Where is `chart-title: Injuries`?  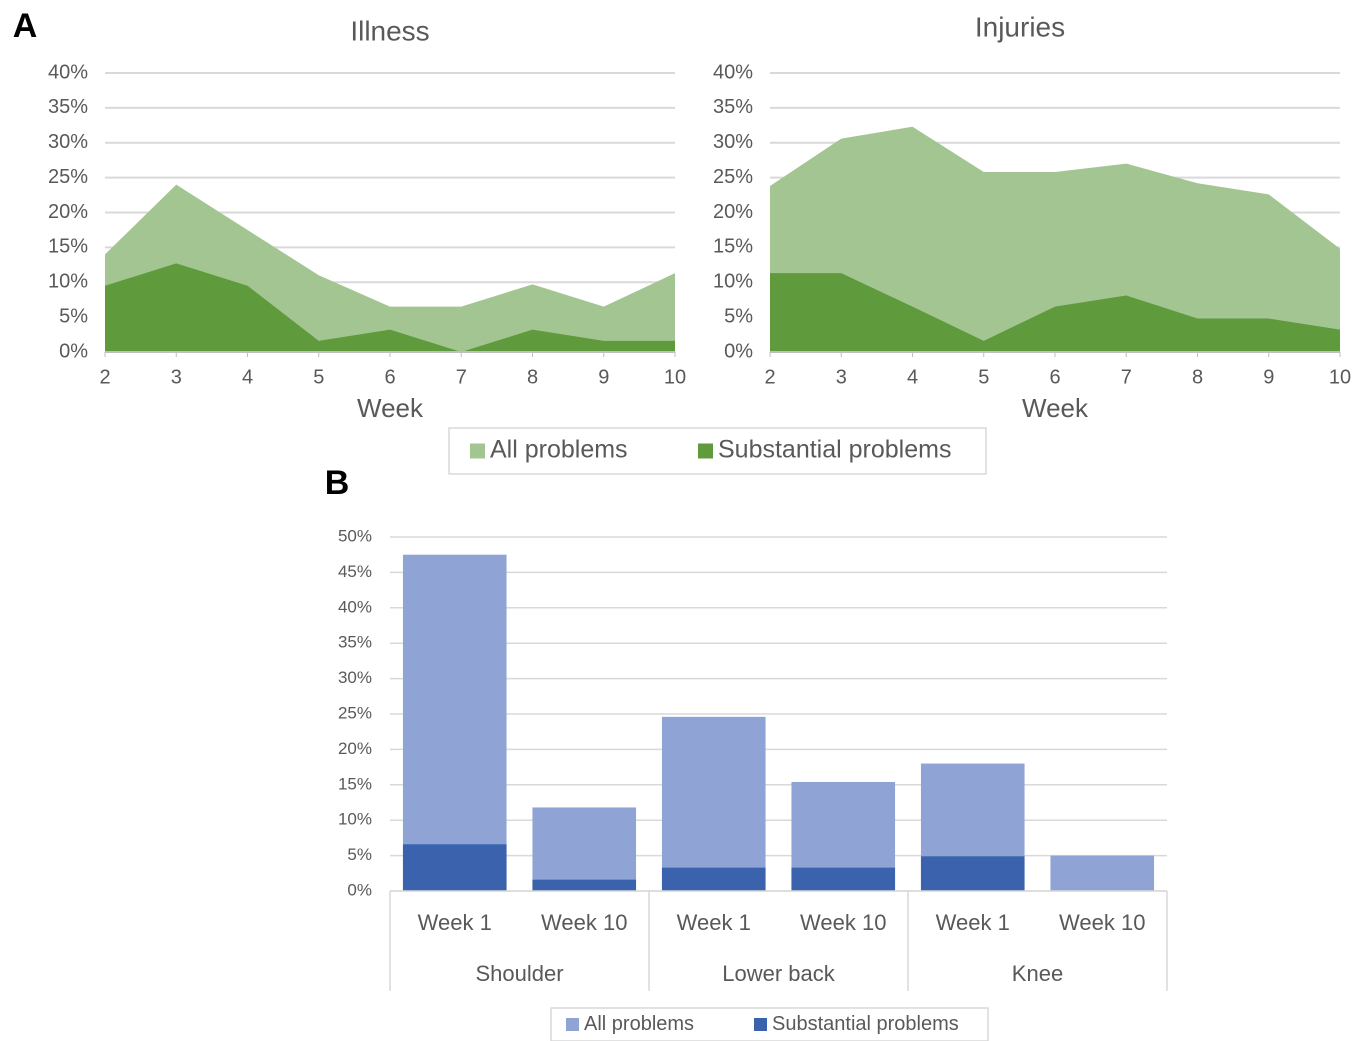
chart-title: Injuries is located at coordinates (1020, 26).